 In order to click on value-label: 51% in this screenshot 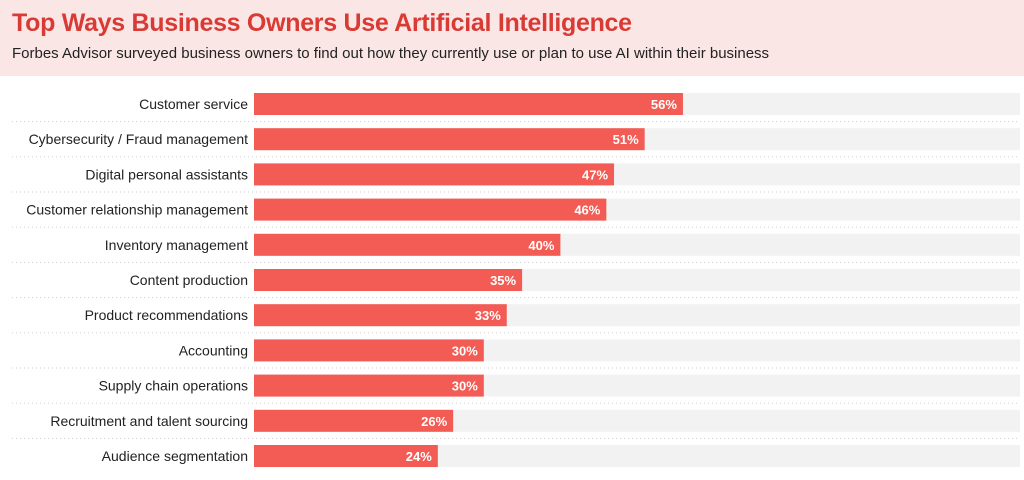, I will do `click(626, 139)`.